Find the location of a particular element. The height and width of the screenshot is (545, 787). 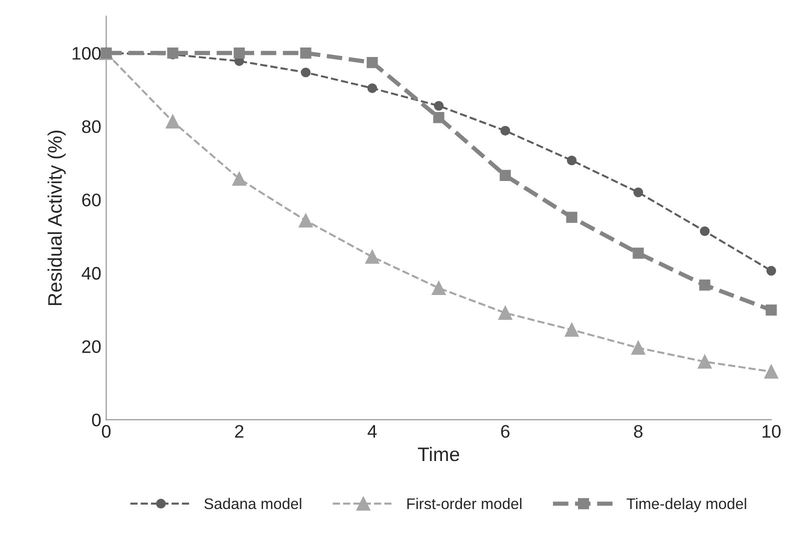

x-tick-label: 2 is located at coordinates (239, 431).